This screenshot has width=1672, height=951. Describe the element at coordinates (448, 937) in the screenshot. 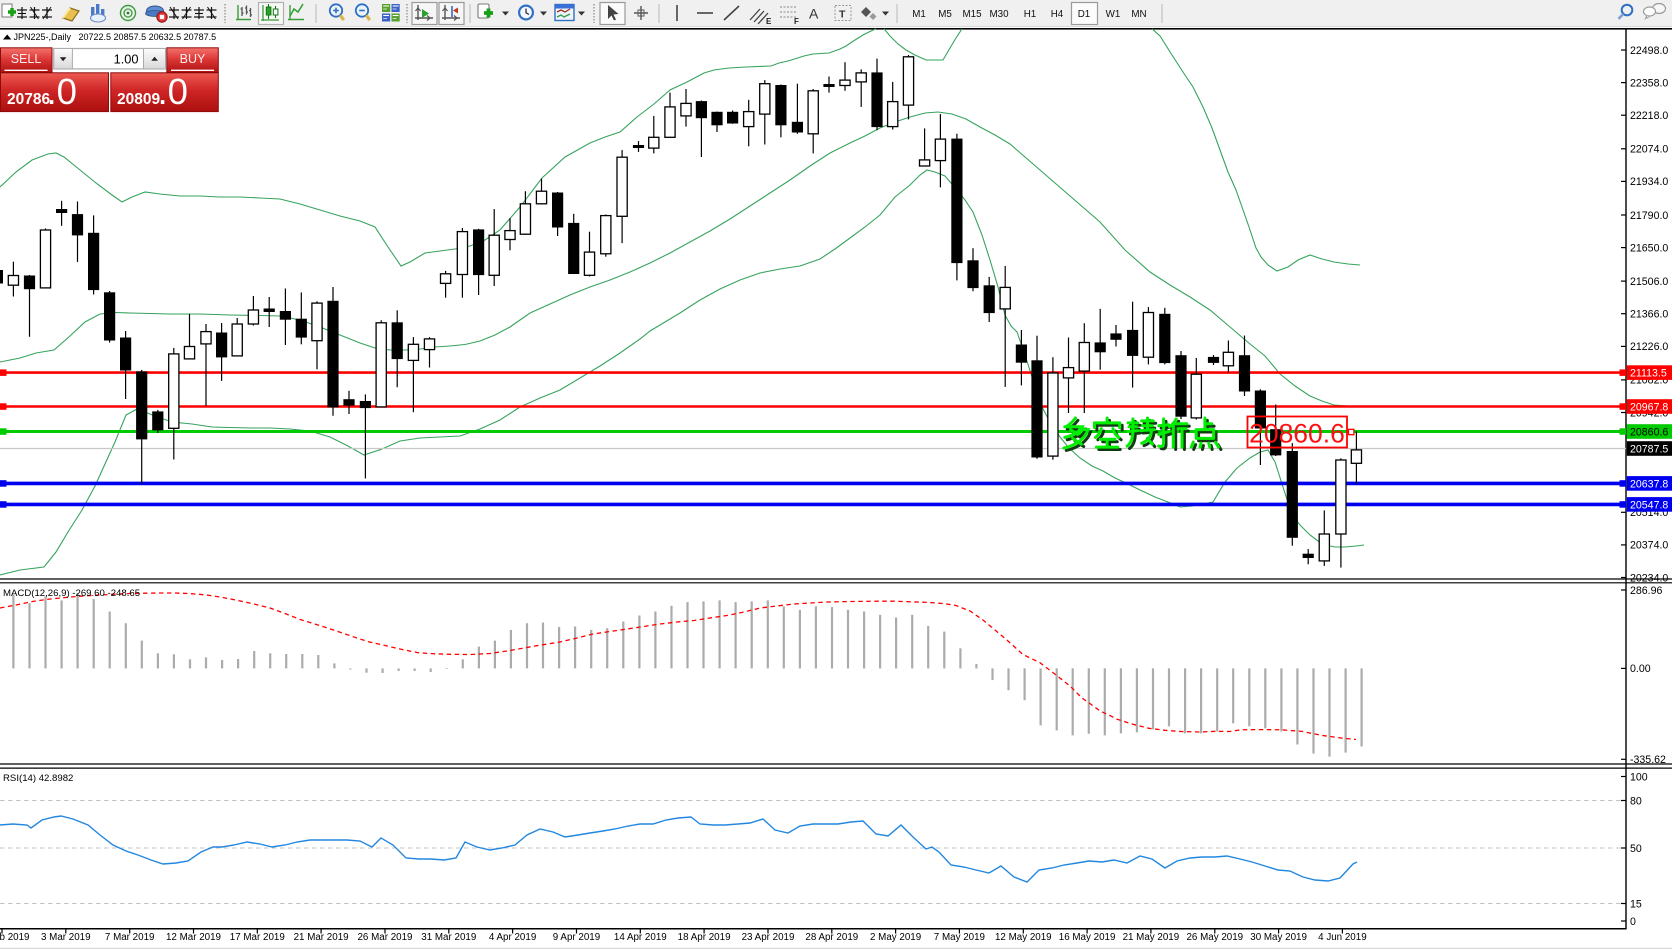

I see `svg-text: 31 Mar 2019` at that location.